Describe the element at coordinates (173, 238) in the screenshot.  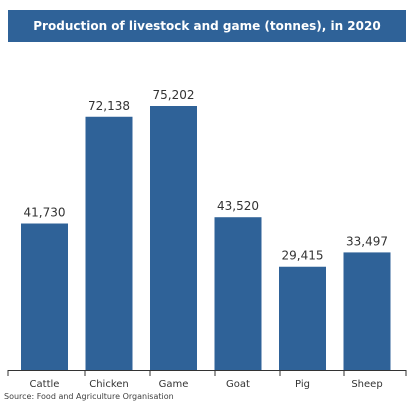
I see `bar-game` at that location.